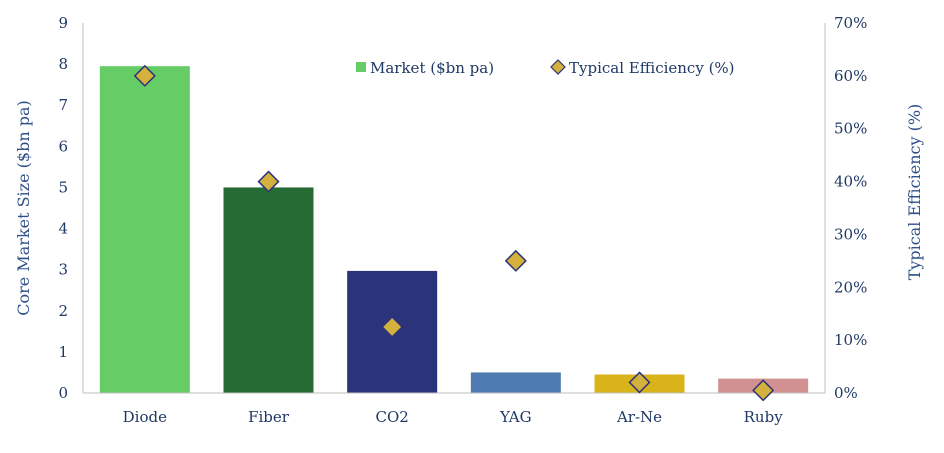  What do you see at coordinates (515, 260) in the screenshot?
I see `efficiency-marker-yag` at bounding box center [515, 260].